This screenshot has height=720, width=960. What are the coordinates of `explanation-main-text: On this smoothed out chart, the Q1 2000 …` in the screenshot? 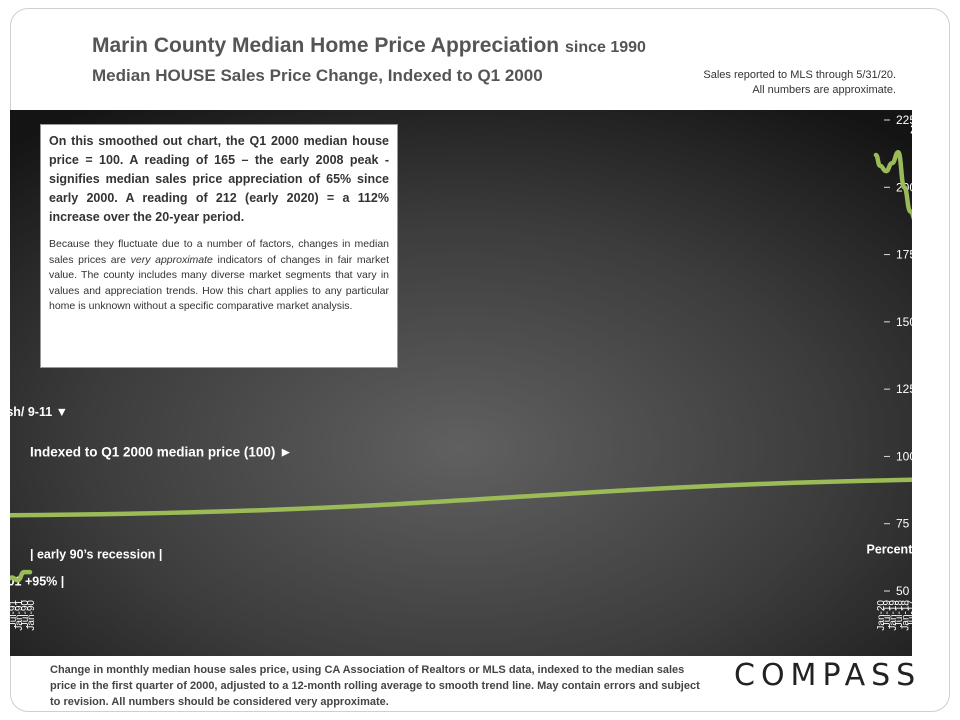 It's located at (219, 179).